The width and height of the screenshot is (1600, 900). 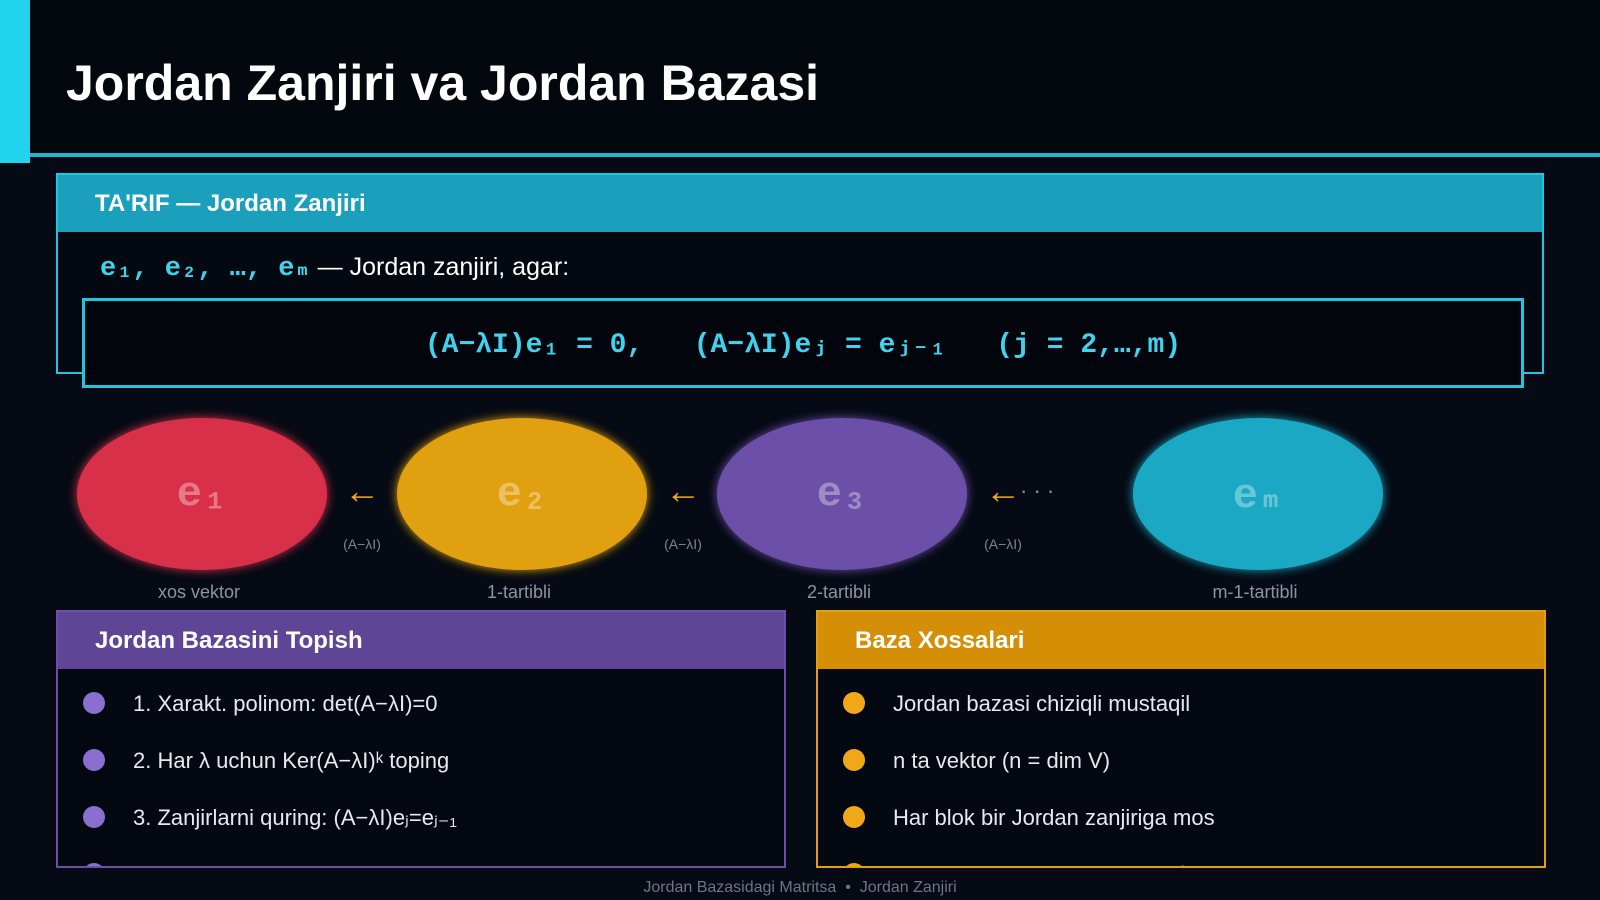 What do you see at coordinates (815, 155) in the screenshot?
I see `title-rule` at bounding box center [815, 155].